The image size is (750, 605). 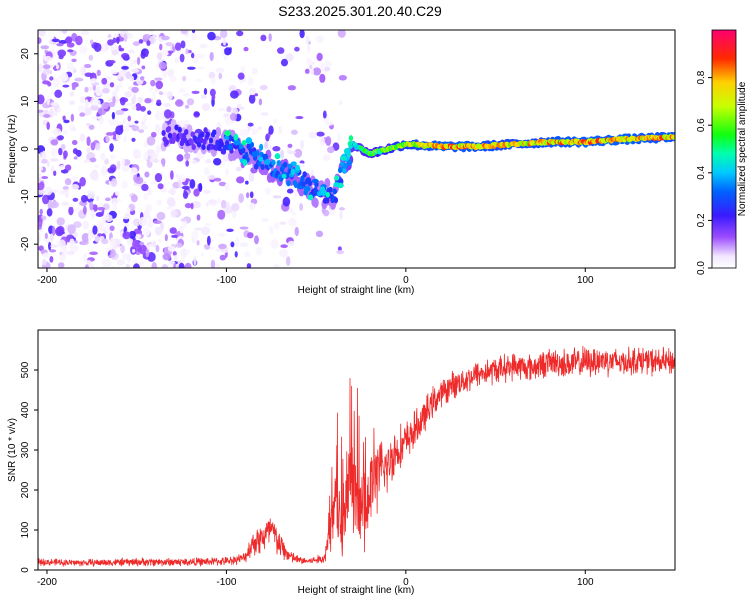 I want to click on snr-y-tick-label: 500, so click(x=25, y=369).